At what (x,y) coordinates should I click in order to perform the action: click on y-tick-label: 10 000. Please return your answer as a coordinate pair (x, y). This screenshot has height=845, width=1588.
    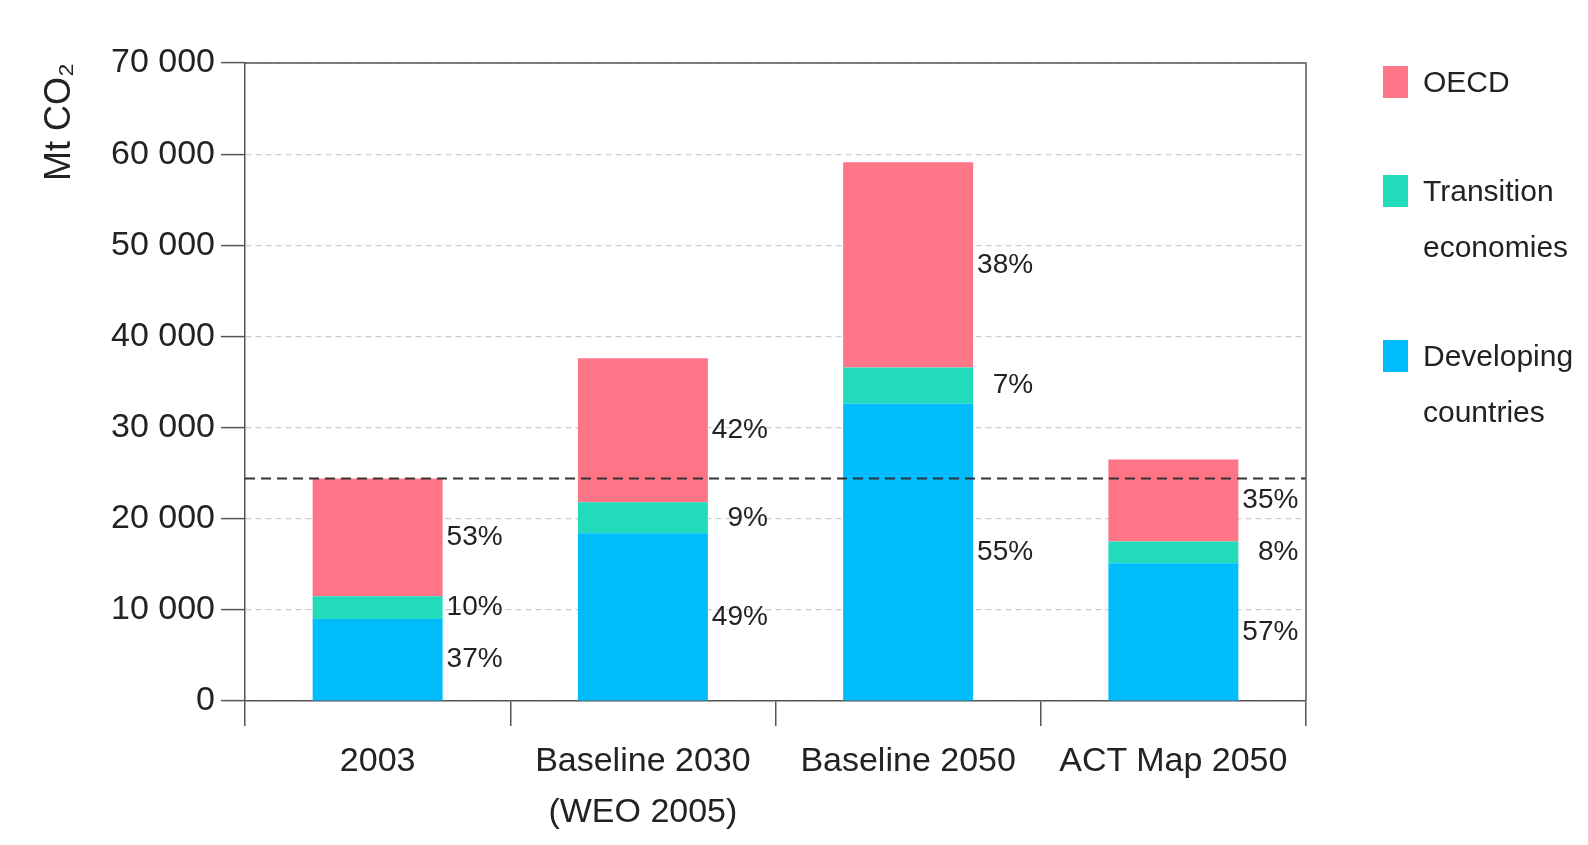
    Looking at the image, I should click on (163, 607).